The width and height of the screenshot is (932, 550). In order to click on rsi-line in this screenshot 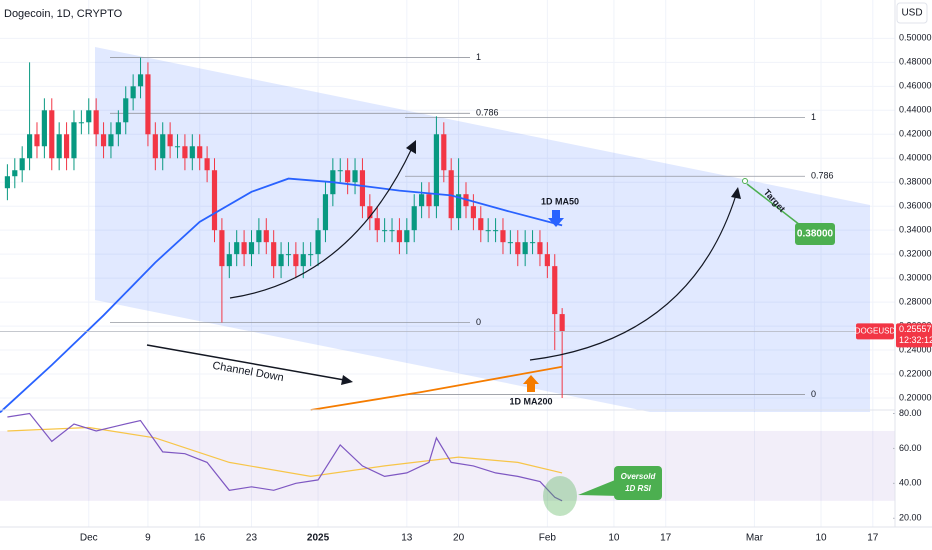, I will do `click(285, 457)`.